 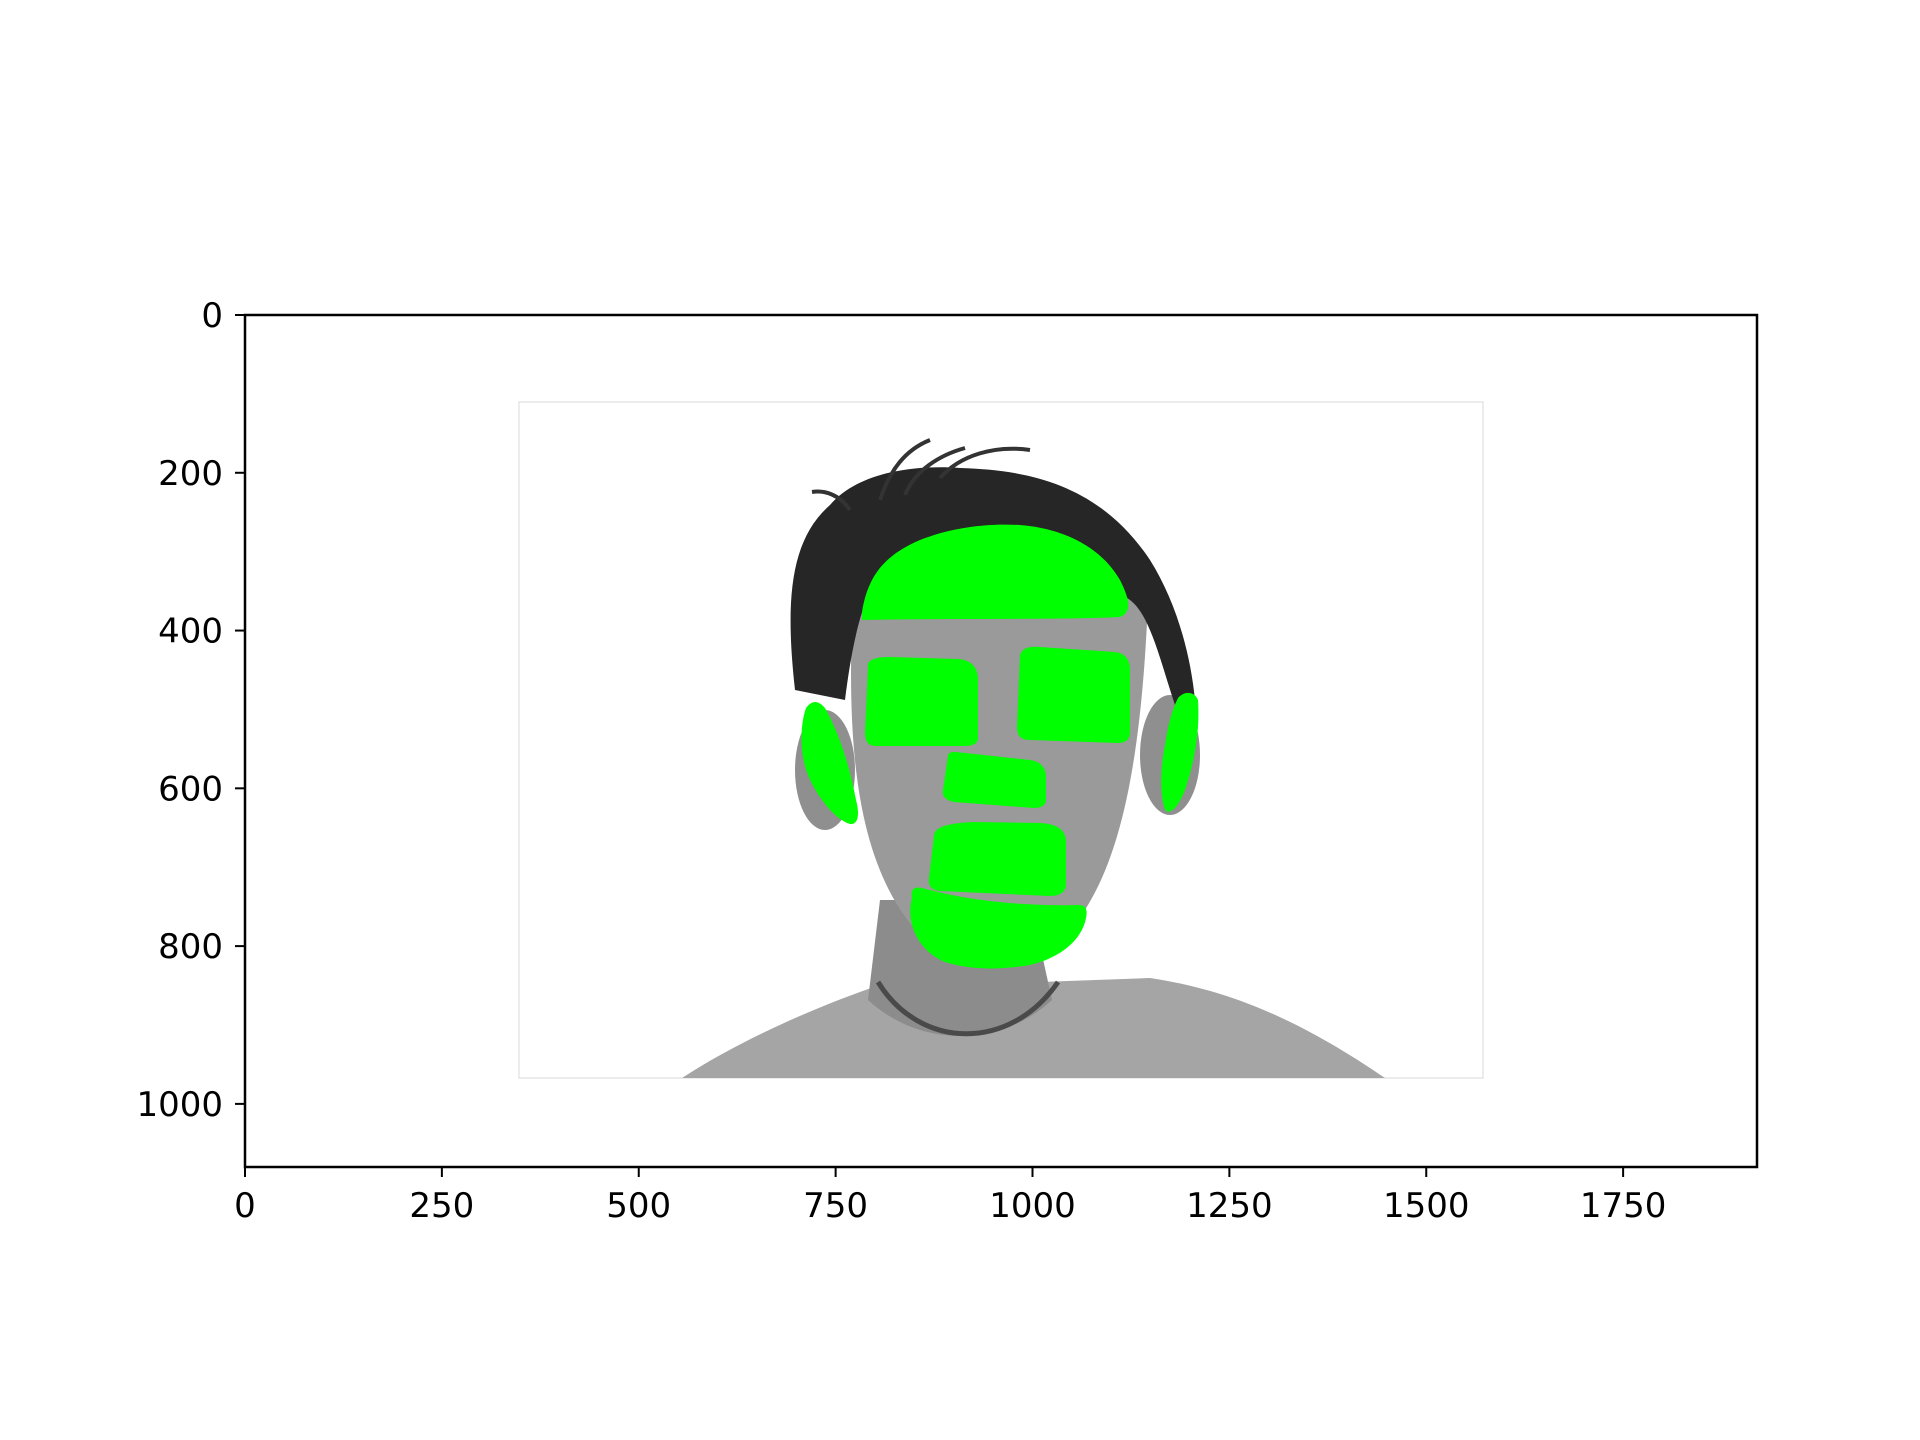 I want to click on y-tick-label: 200, so click(x=190, y=474).